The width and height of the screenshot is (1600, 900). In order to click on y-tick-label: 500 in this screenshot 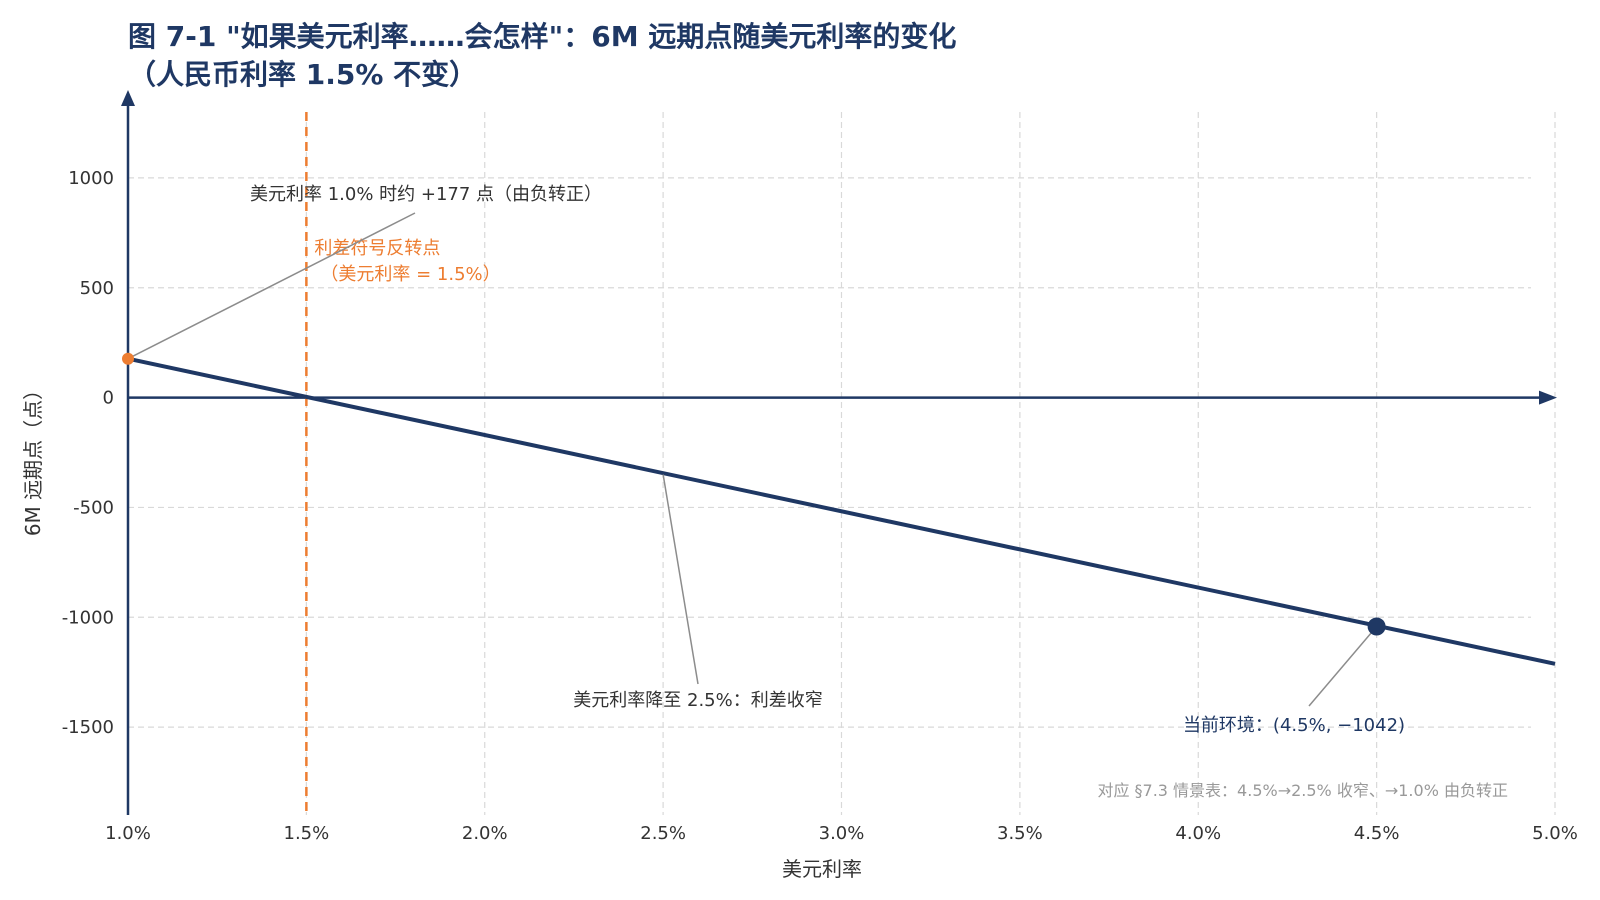, I will do `click(97, 288)`.